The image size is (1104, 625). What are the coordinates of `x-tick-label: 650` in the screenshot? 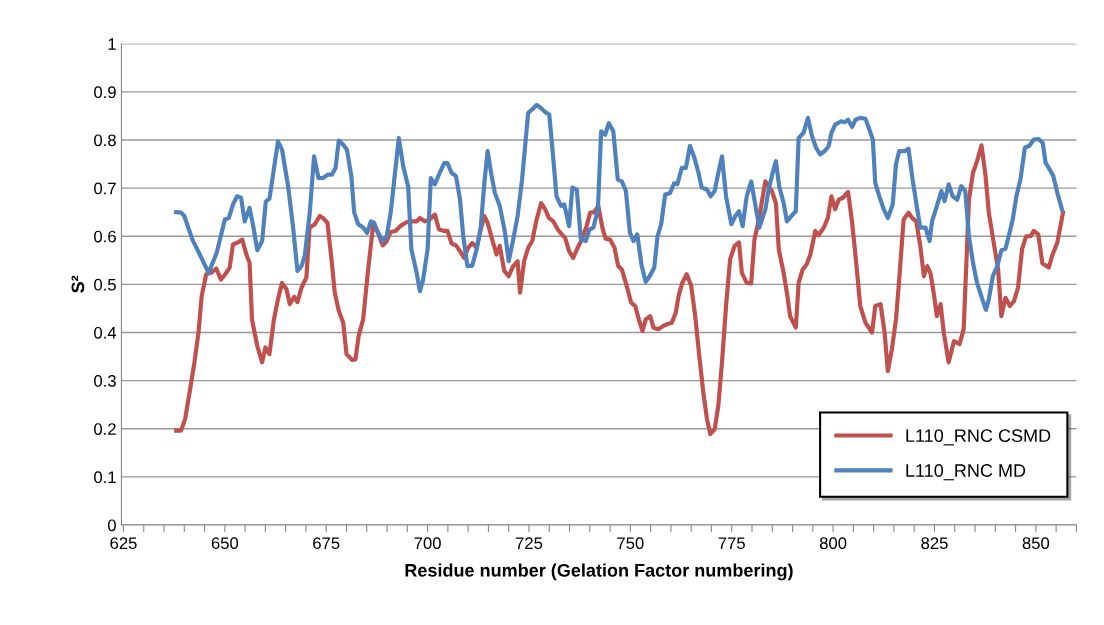 It's located at (225, 543).